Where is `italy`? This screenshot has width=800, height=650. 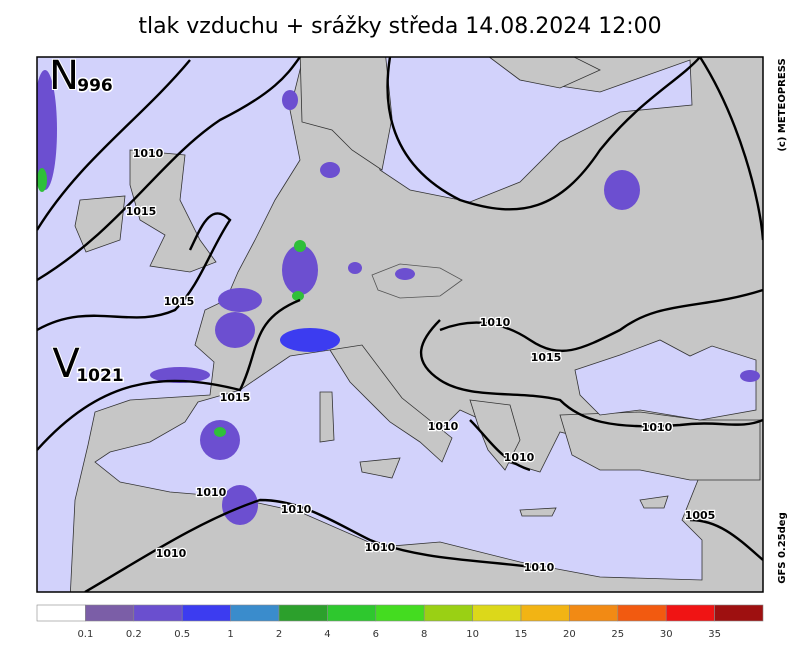 italy is located at coordinates (391, 403).